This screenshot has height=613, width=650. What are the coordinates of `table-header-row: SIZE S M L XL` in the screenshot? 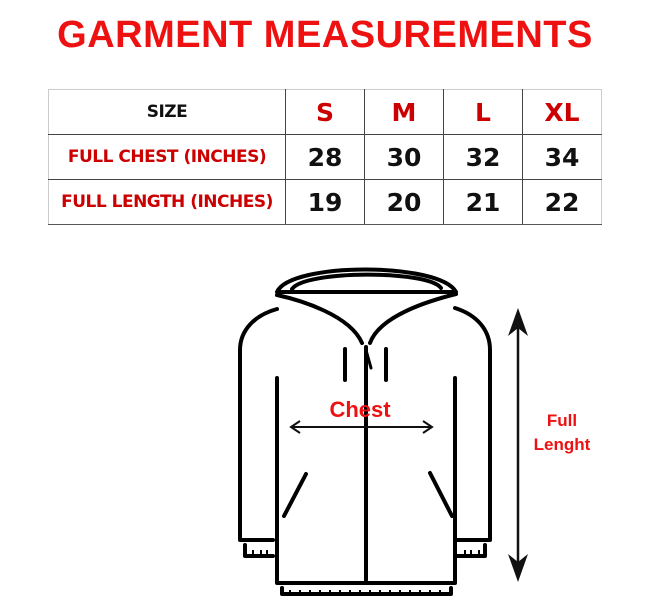 It's located at (325, 112).